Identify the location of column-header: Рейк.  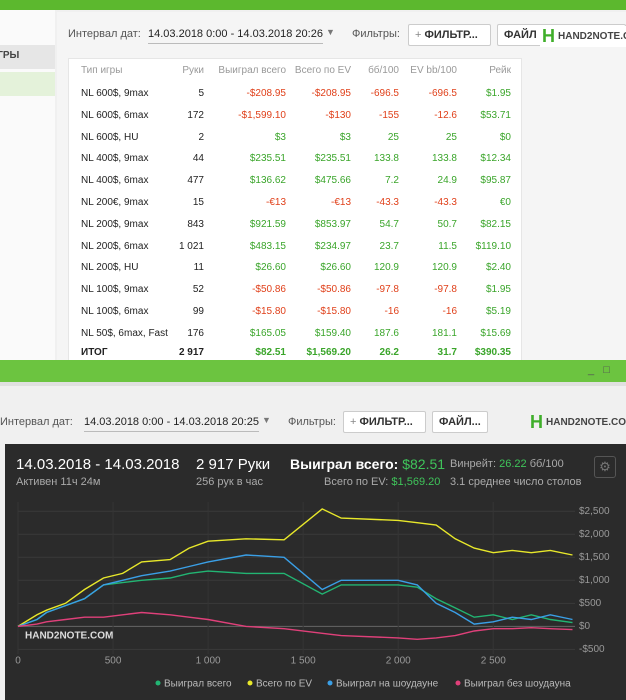
(500, 70).